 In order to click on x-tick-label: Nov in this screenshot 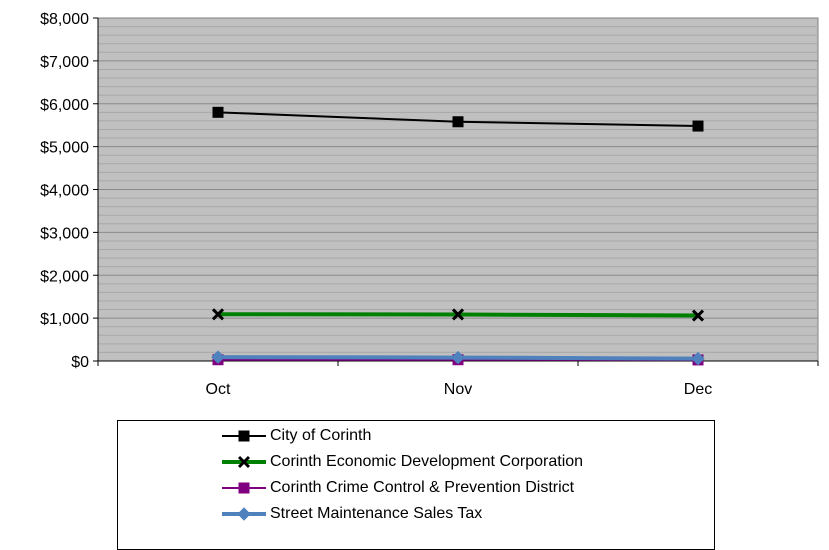, I will do `click(458, 389)`.